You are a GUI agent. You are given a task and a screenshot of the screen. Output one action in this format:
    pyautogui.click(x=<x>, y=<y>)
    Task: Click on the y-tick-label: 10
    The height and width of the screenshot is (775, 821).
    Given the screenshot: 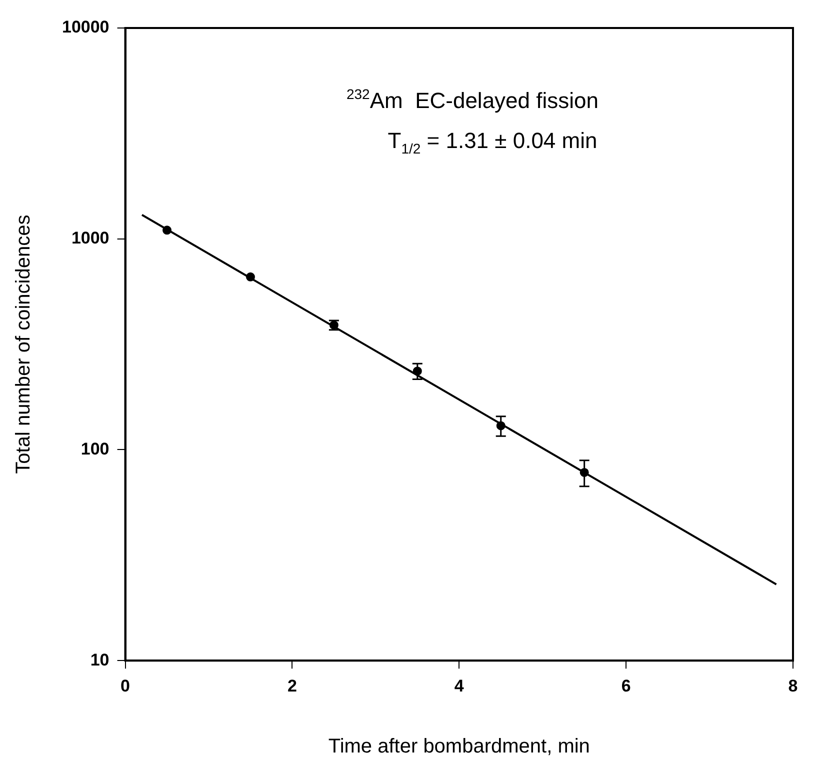 What is the action you would take?
    pyautogui.click(x=100, y=660)
    